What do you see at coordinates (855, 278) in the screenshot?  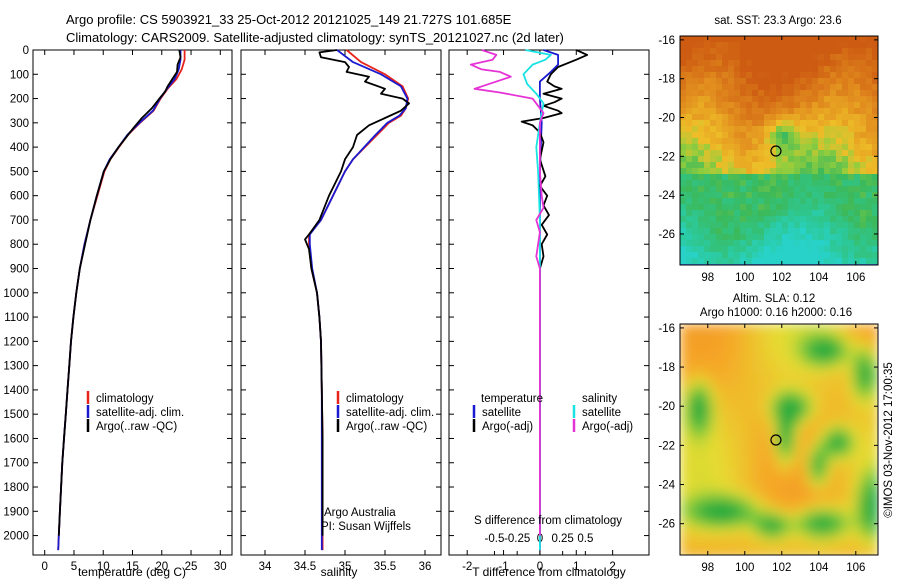 I see `lon-tick-label: 106` at bounding box center [855, 278].